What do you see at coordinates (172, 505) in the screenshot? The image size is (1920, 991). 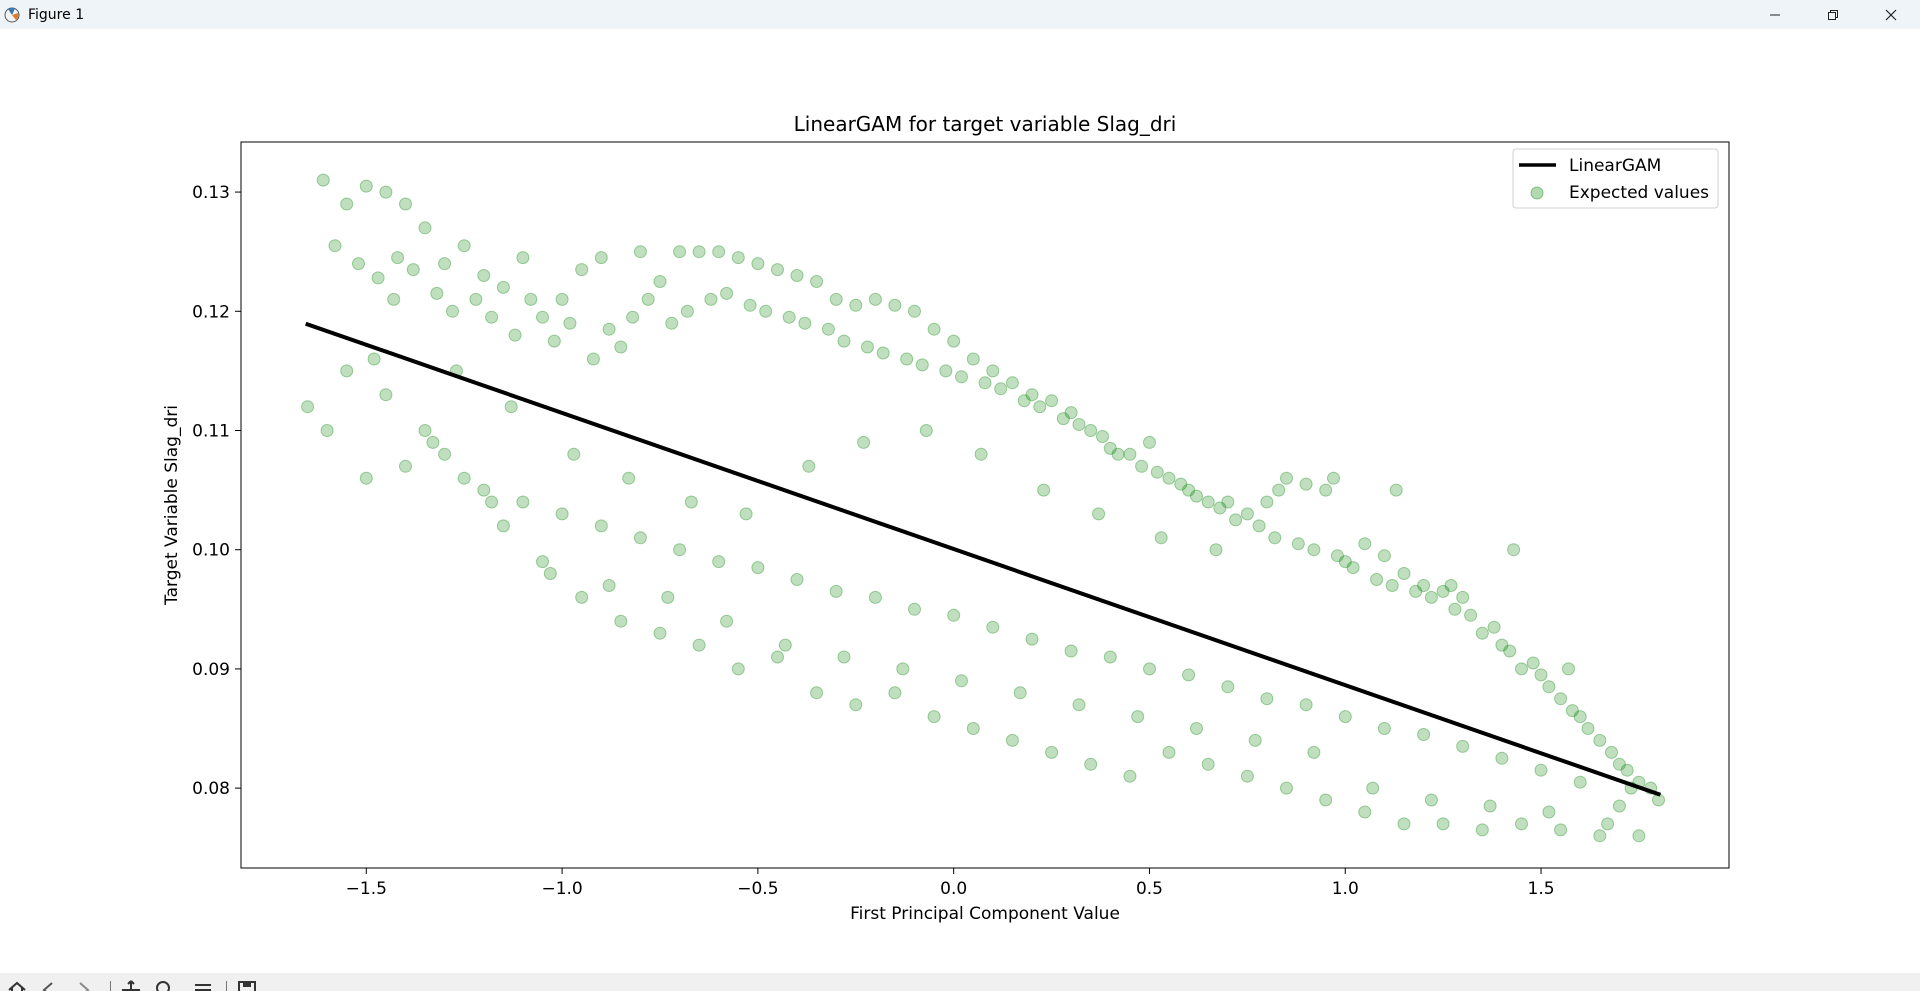 I see `y-axis-label: Target Variable Slag_dri` at bounding box center [172, 505].